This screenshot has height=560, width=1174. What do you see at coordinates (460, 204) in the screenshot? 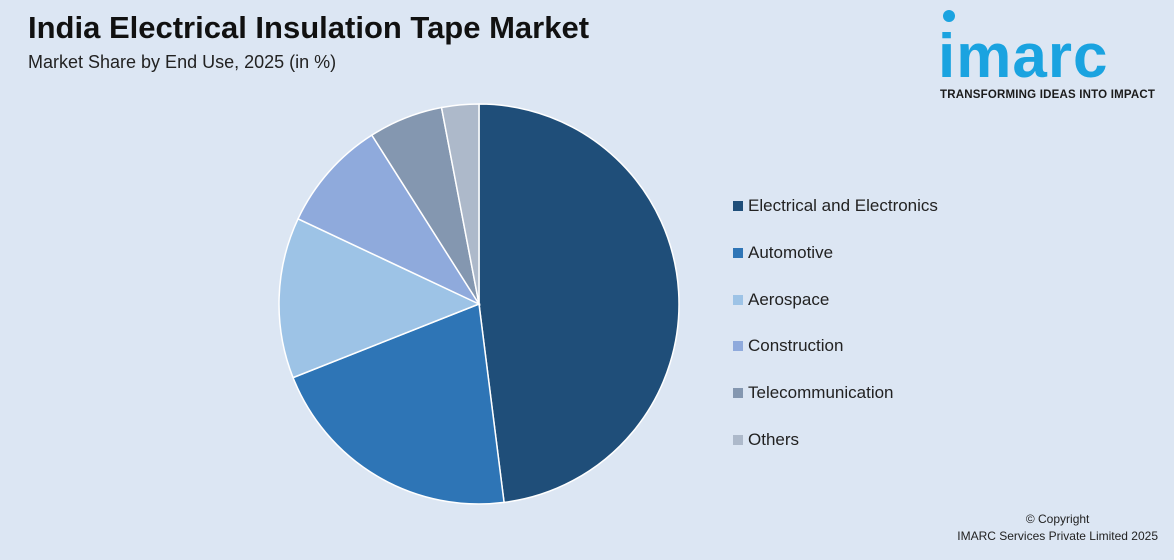
I see `pie-slice-others` at bounding box center [460, 204].